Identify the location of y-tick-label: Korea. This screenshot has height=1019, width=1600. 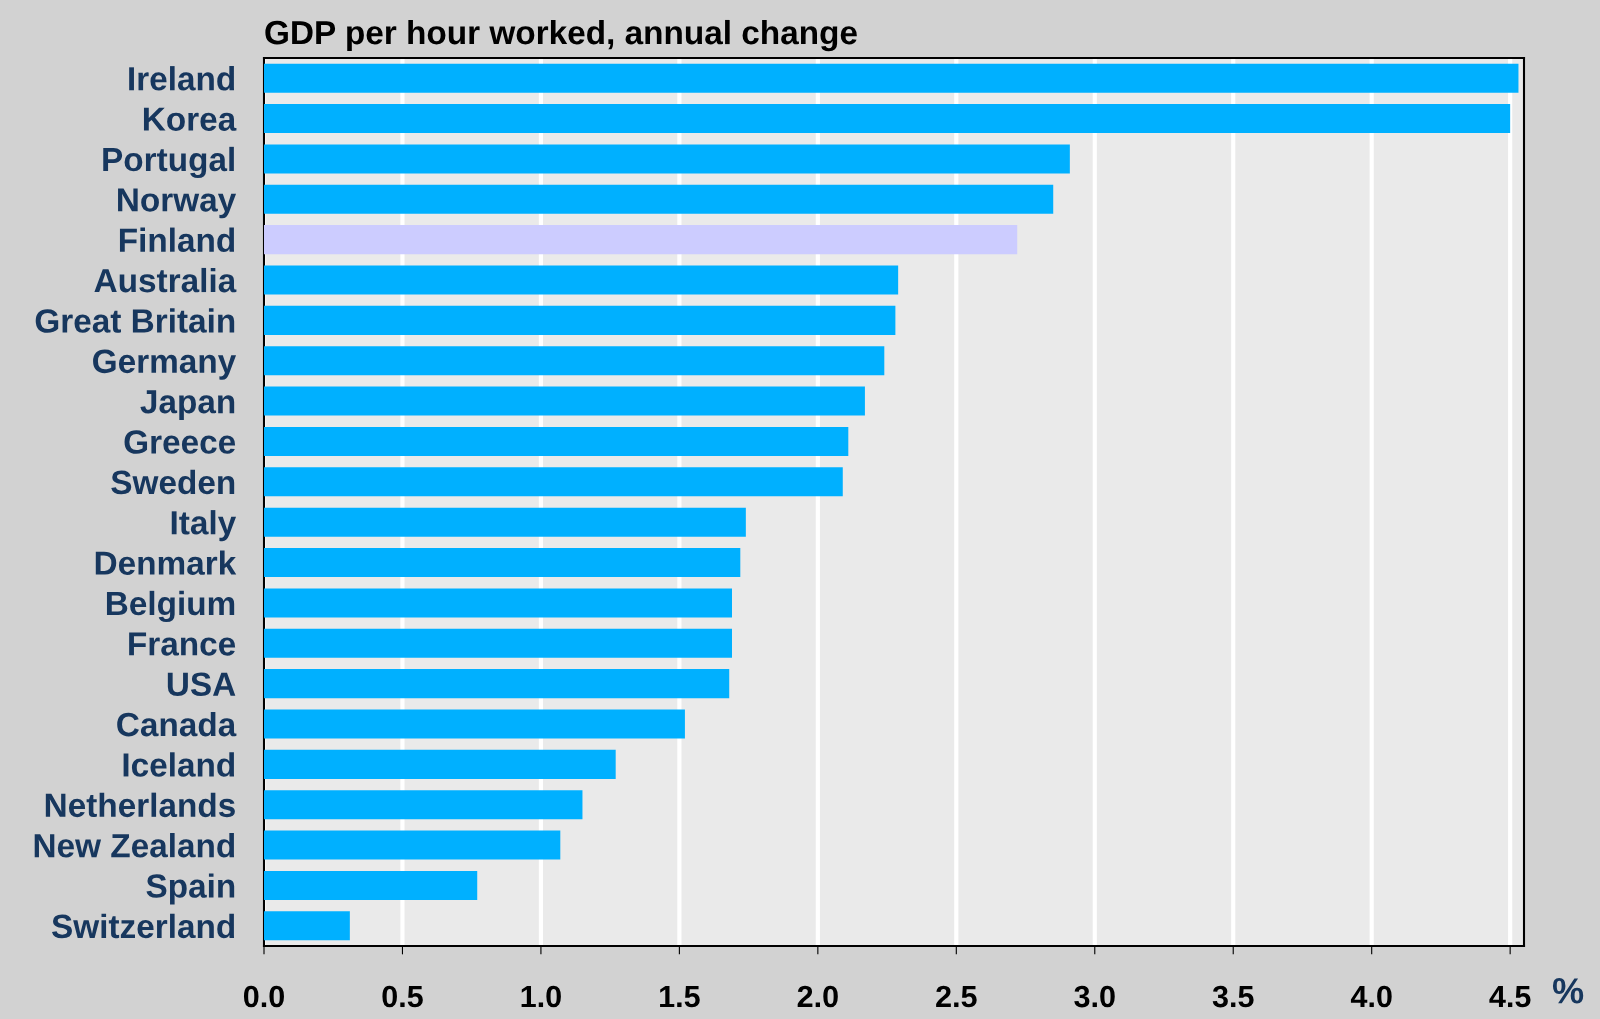
(190, 119).